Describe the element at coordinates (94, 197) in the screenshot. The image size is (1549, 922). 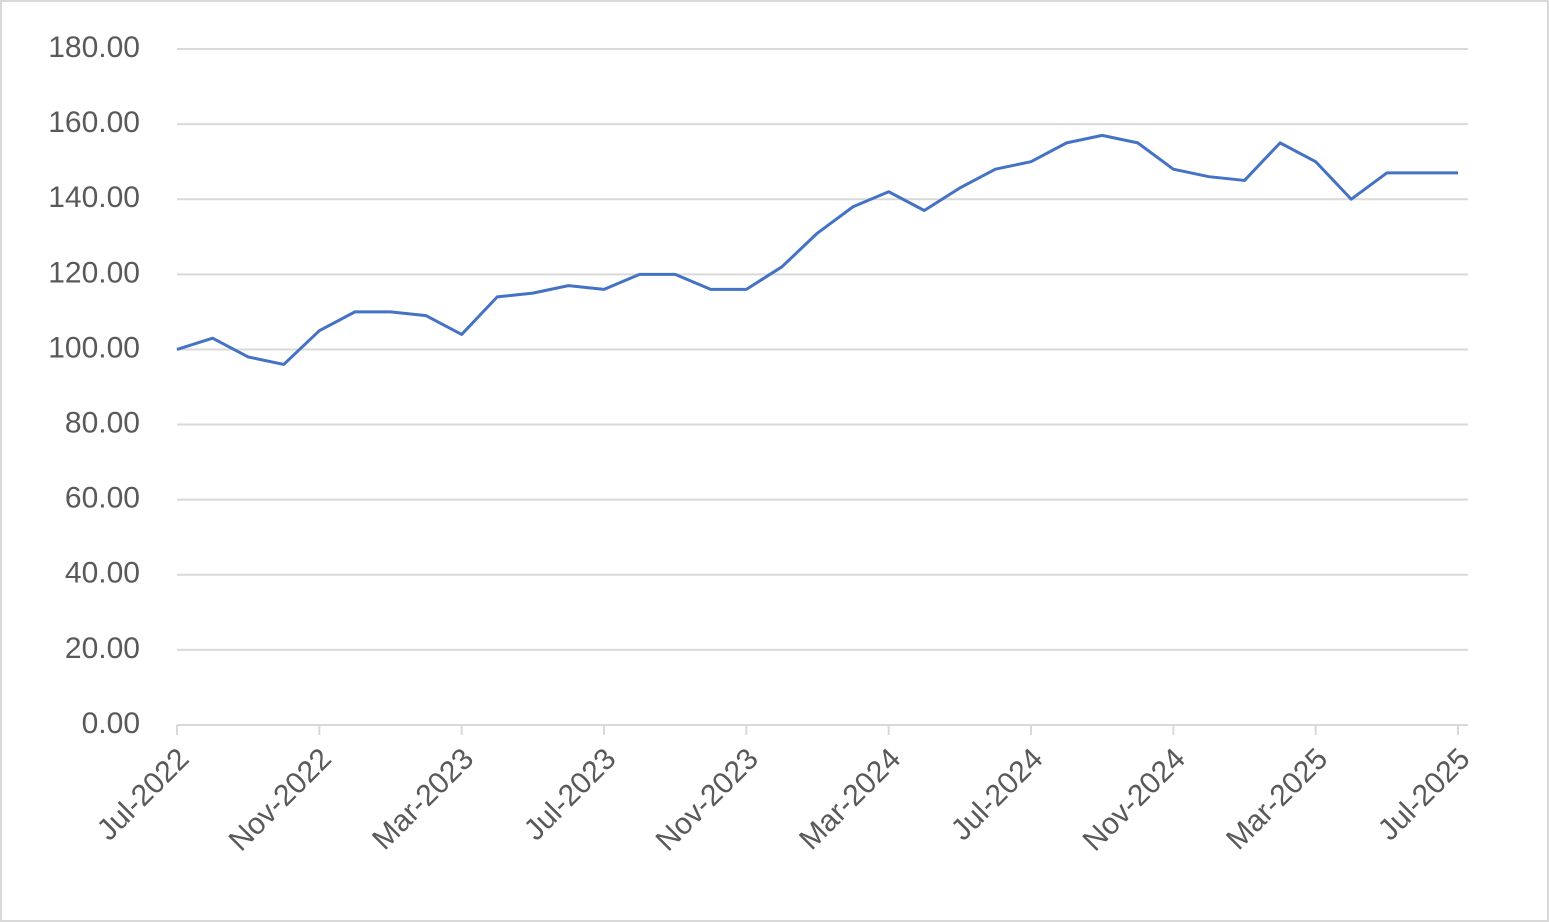
I see `y-tick-label: 140.00` at that location.